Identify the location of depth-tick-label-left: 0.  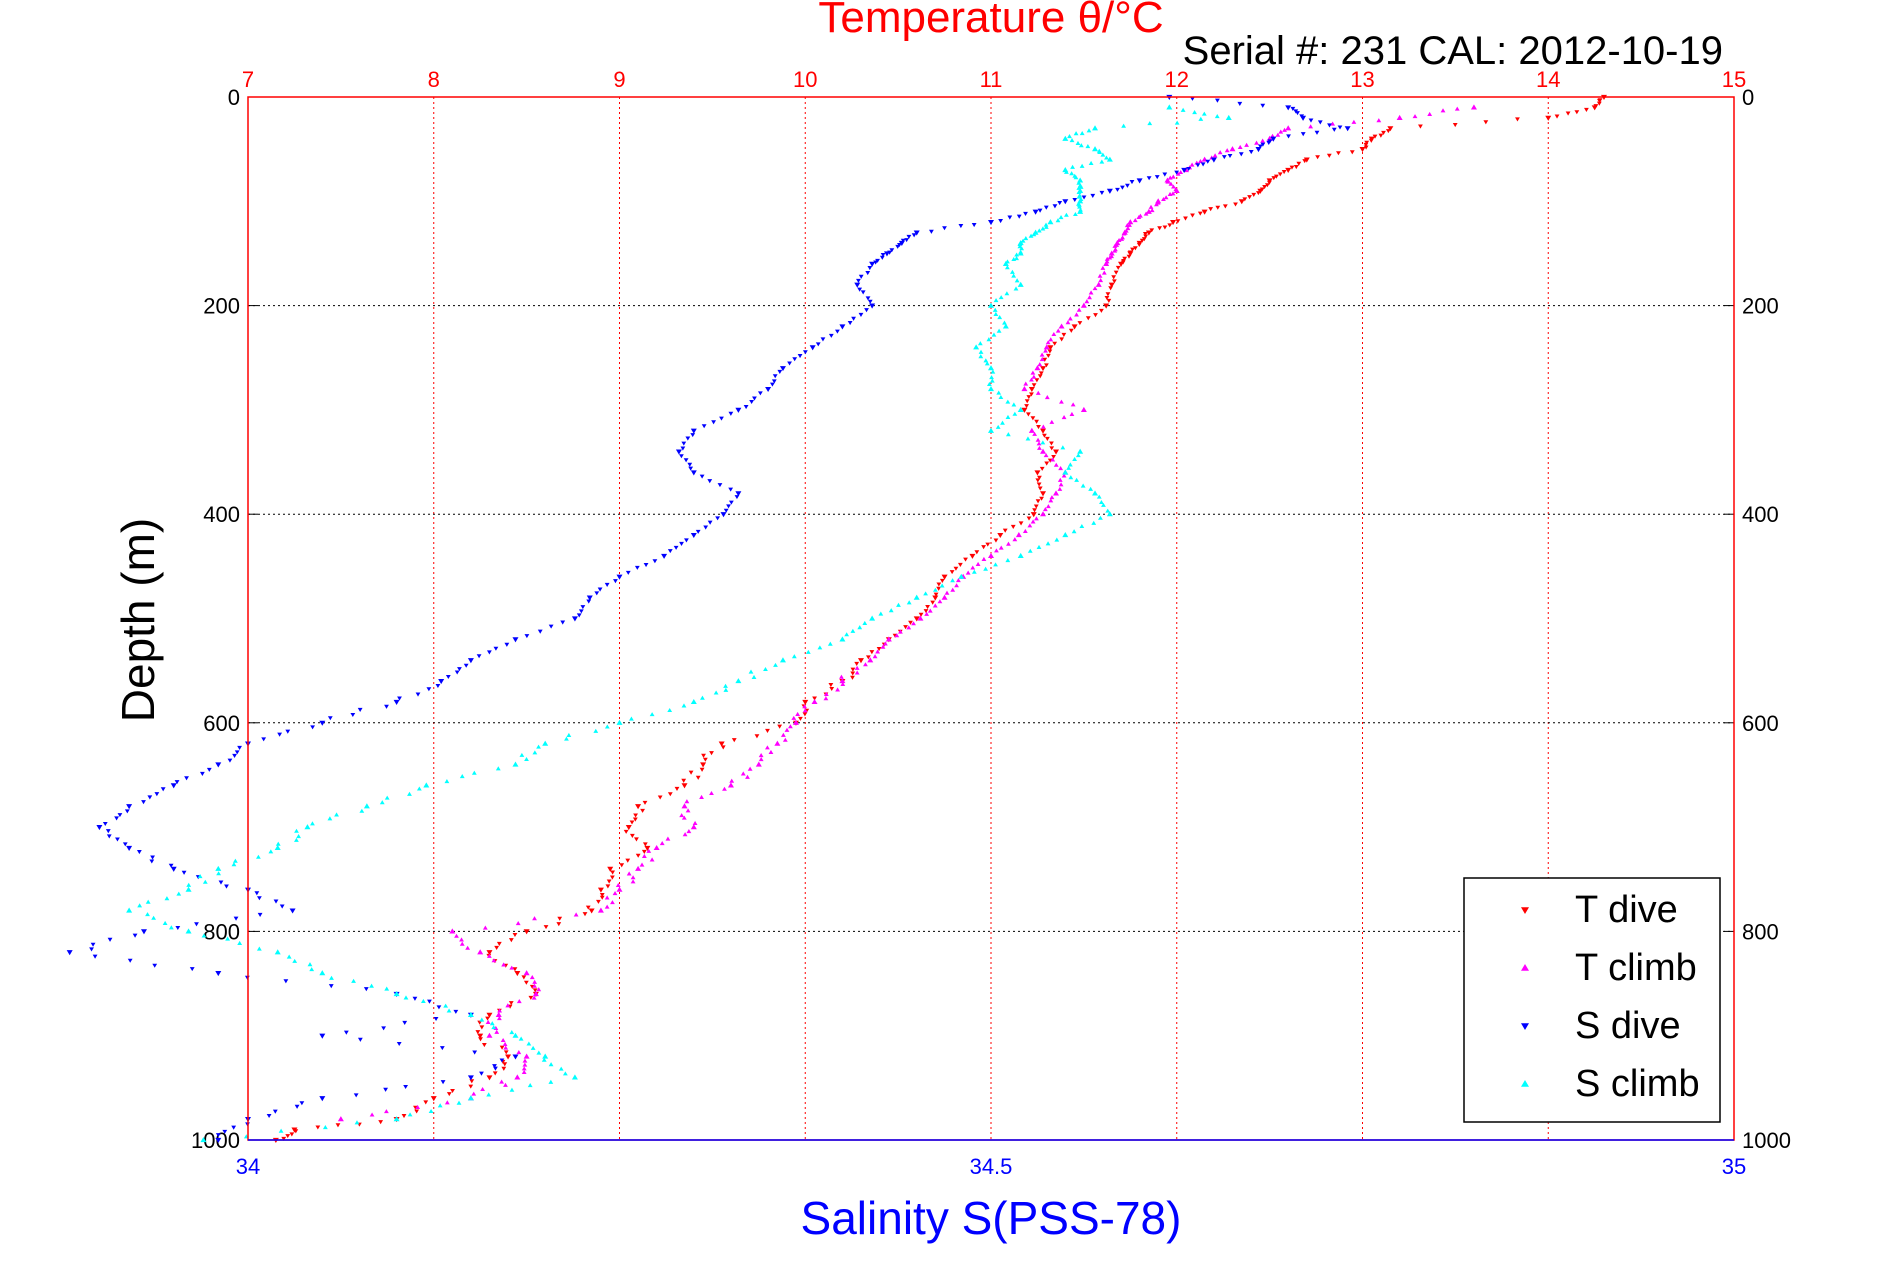
(234, 97).